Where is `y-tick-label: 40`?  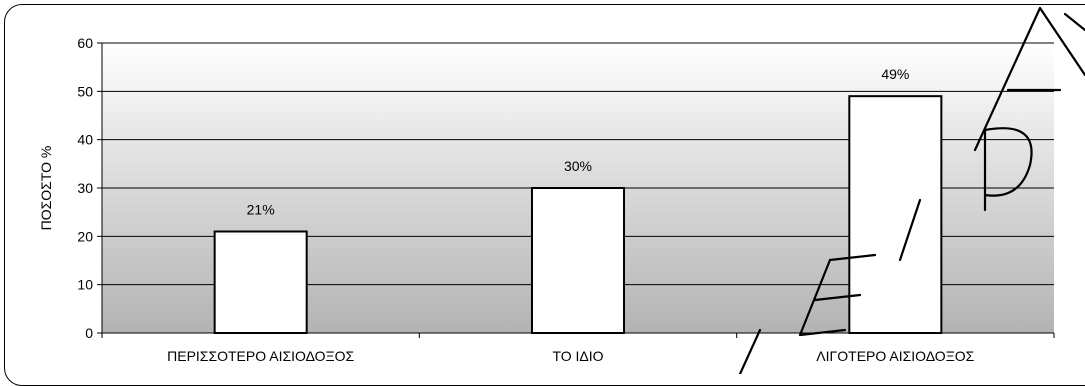 y-tick-label: 40 is located at coordinates (85, 140).